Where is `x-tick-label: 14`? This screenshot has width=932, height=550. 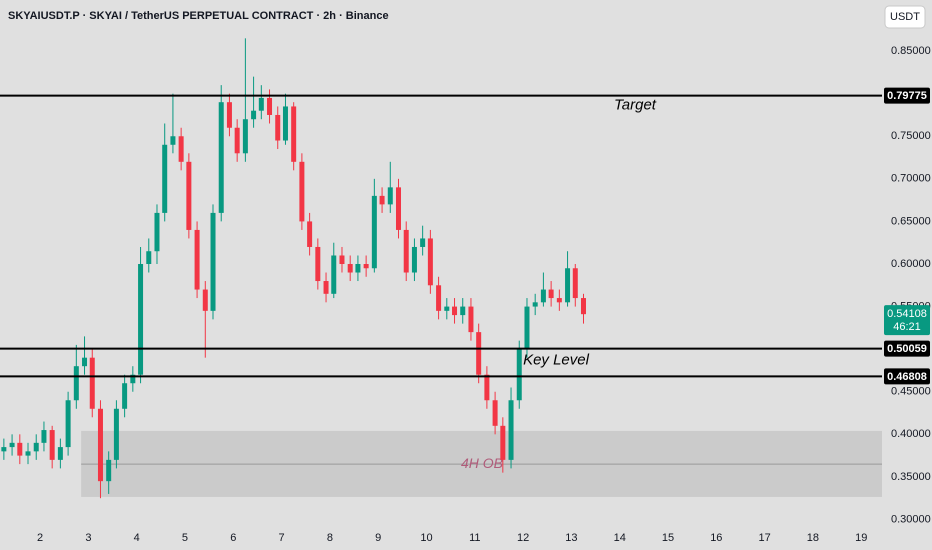
x-tick-label: 14 is located at coordinates (620, 538).